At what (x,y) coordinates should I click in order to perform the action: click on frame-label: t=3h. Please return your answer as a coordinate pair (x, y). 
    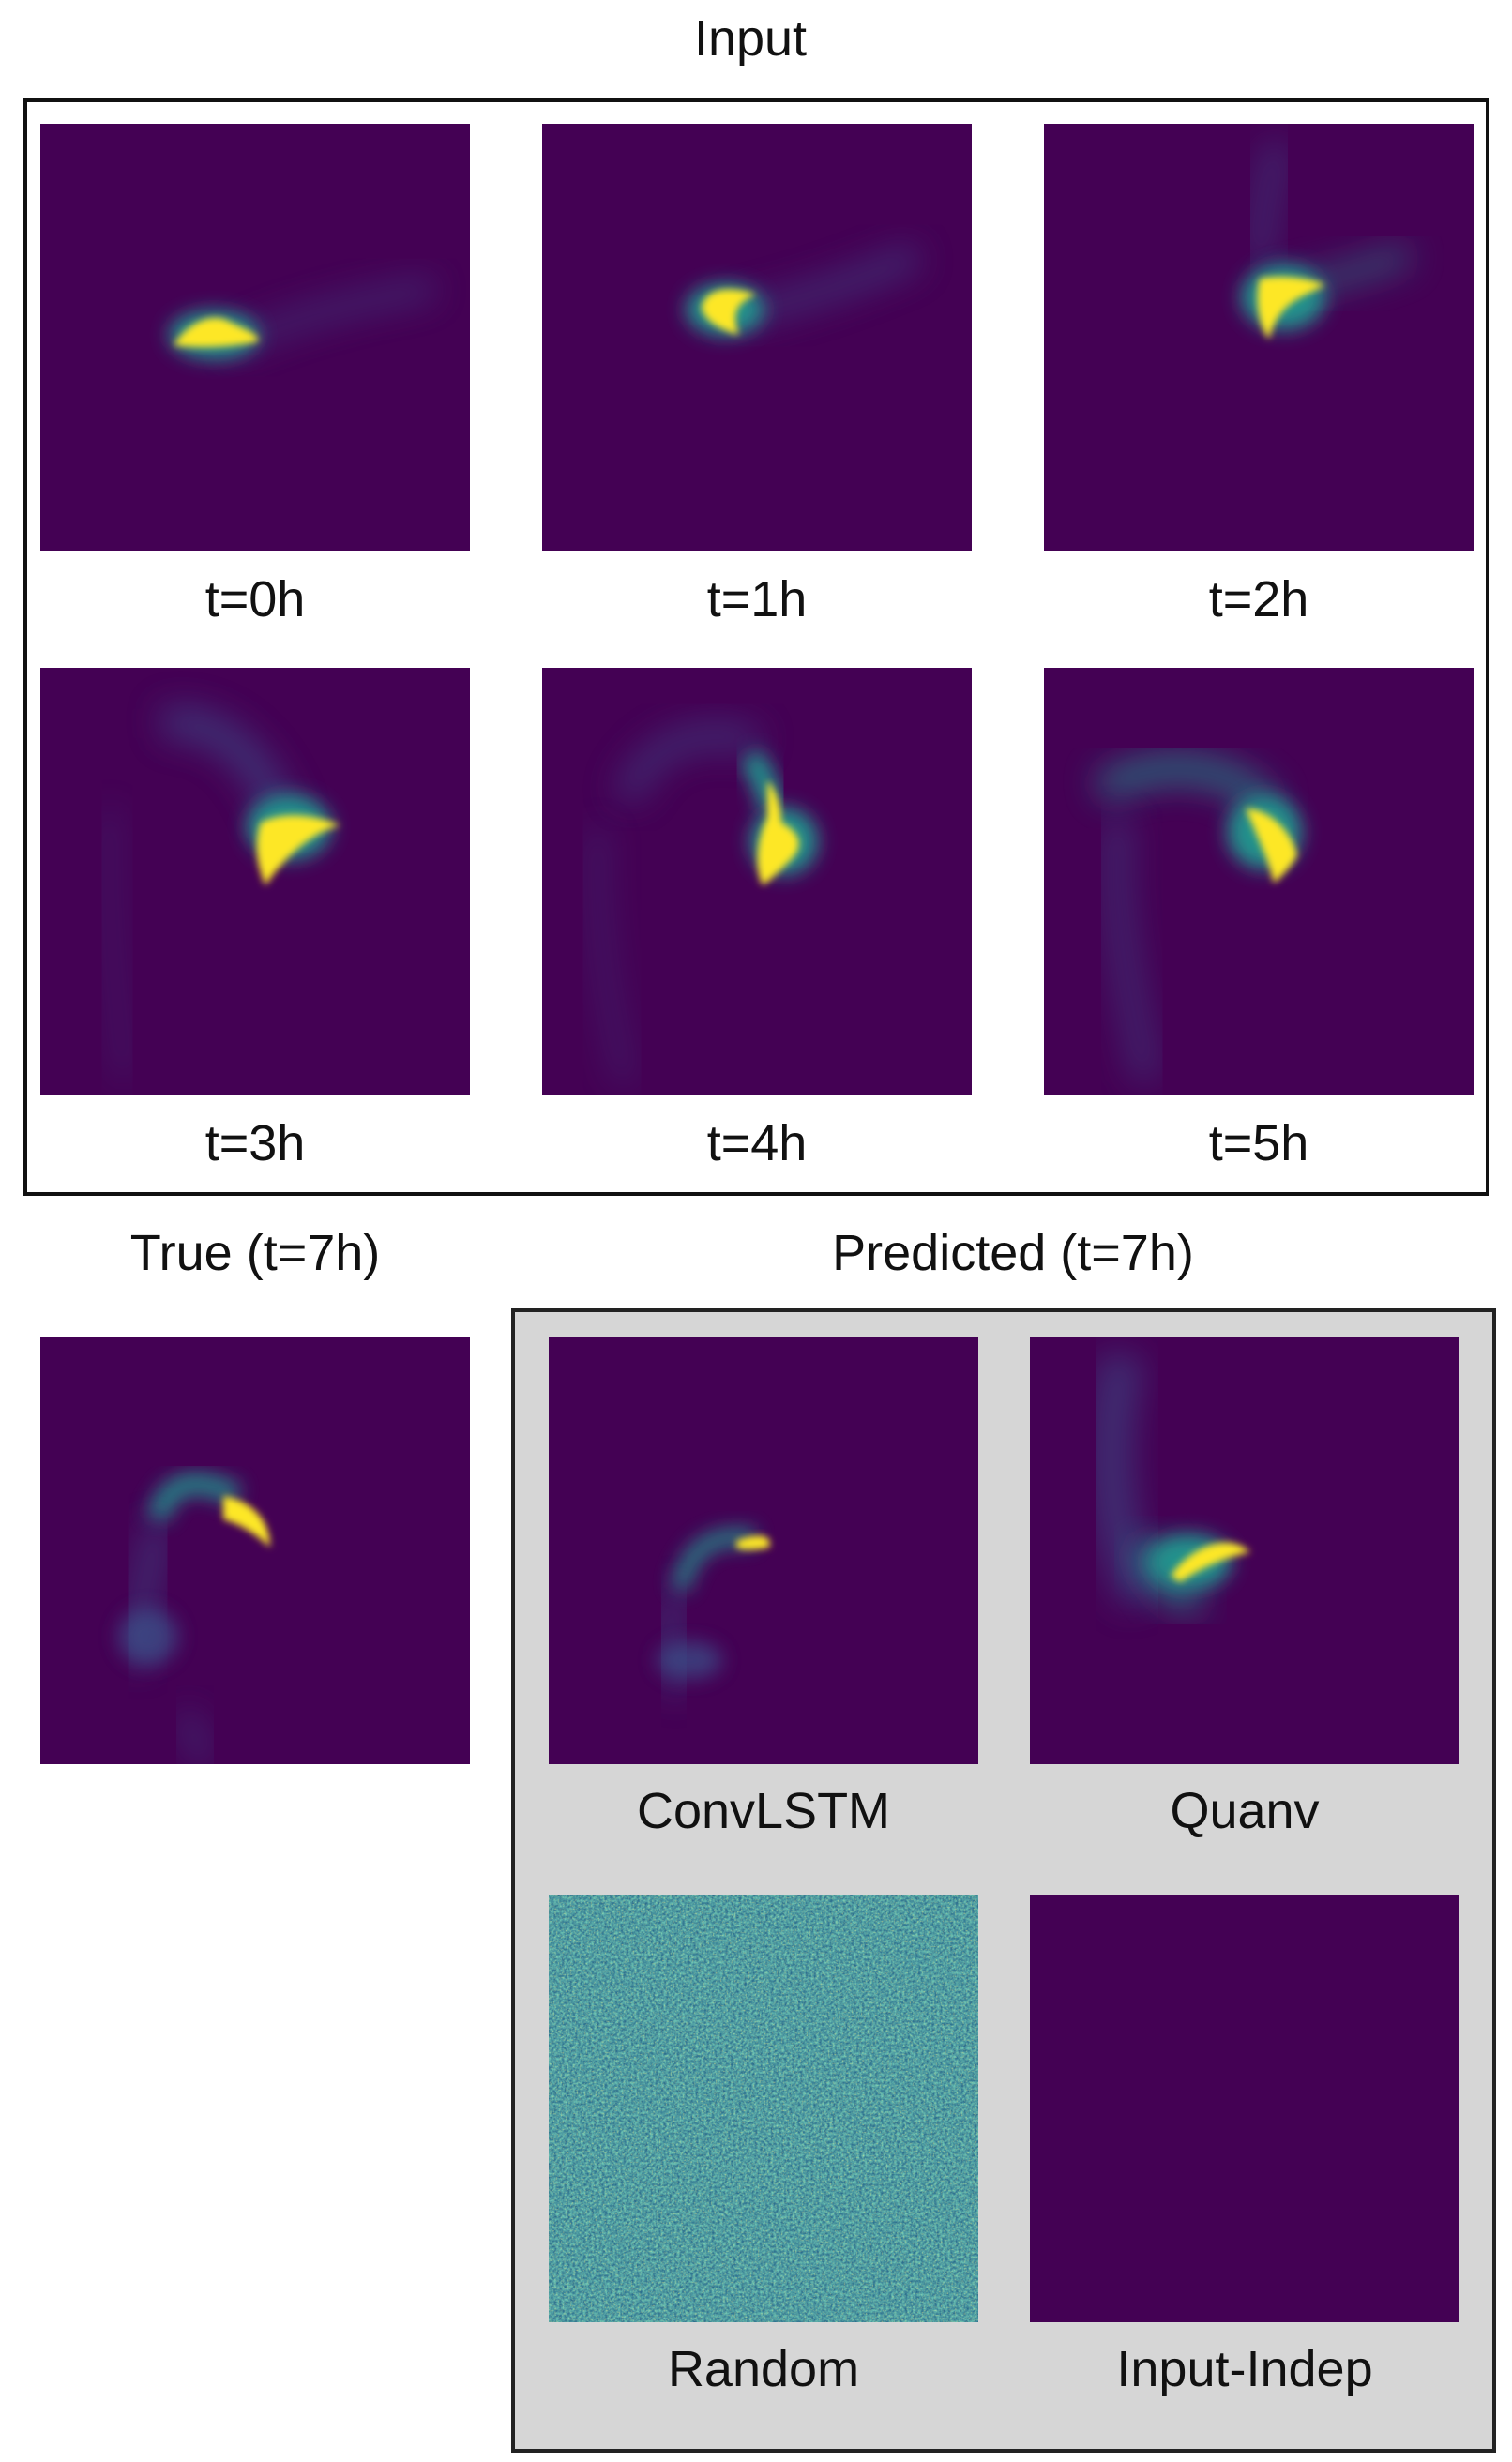
    Looking at the image, I should click on (255, 1143).